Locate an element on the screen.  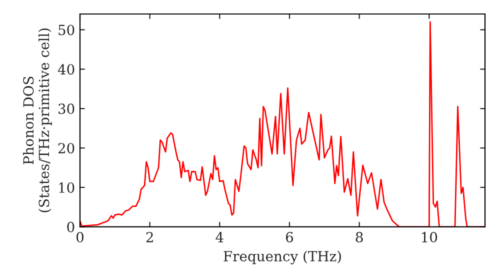
y-tick-label: 40 is located at coordinates (66, 69).